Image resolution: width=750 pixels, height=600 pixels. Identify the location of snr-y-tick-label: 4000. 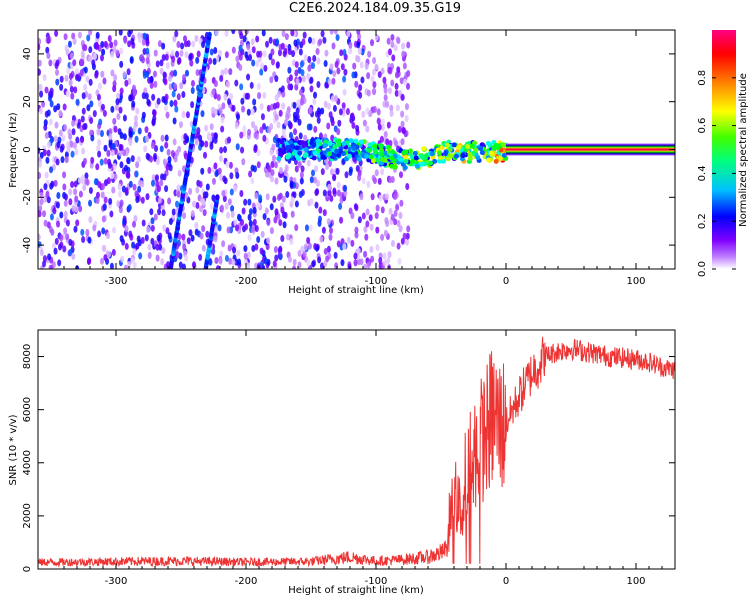
(27, 462).